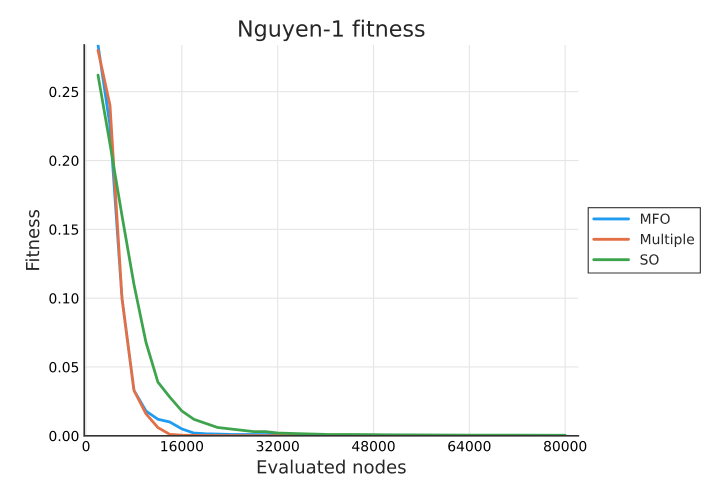 The image size is (714, 488). I want to click on x-tick-label: 16000, so click(182, 446).